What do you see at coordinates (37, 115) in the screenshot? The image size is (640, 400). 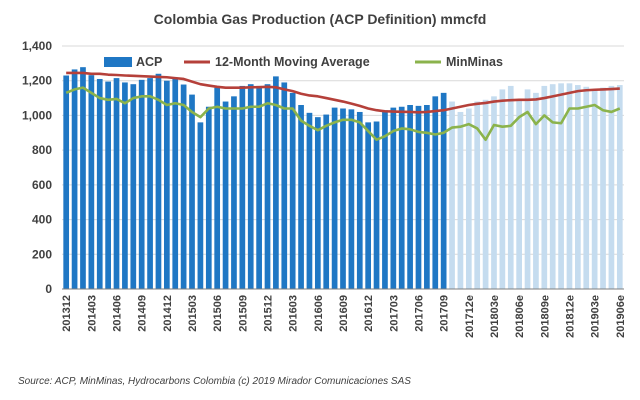 I see `y-tick-label: 1,000` at bounding box center [37, 115].